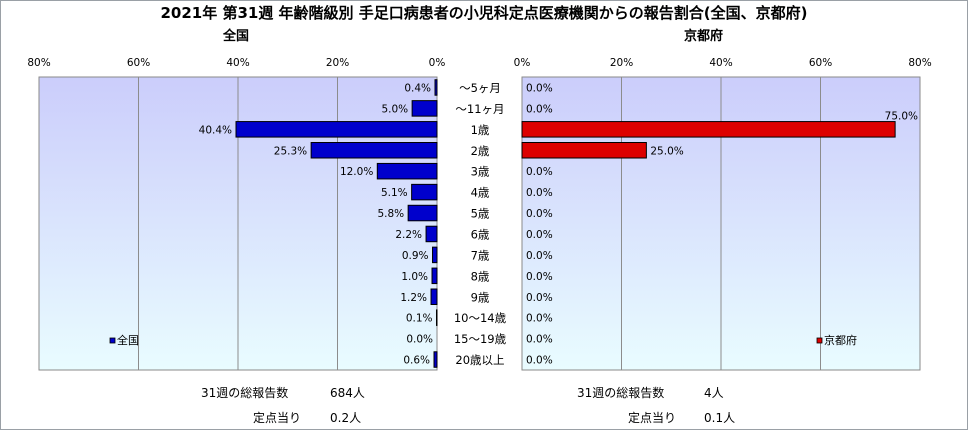 This screenshot has height=430, width=968. Describe the element at coordinates (652, 418) in the screenshot. I see `kyoto-per-site-label: 定点当り` at that location.